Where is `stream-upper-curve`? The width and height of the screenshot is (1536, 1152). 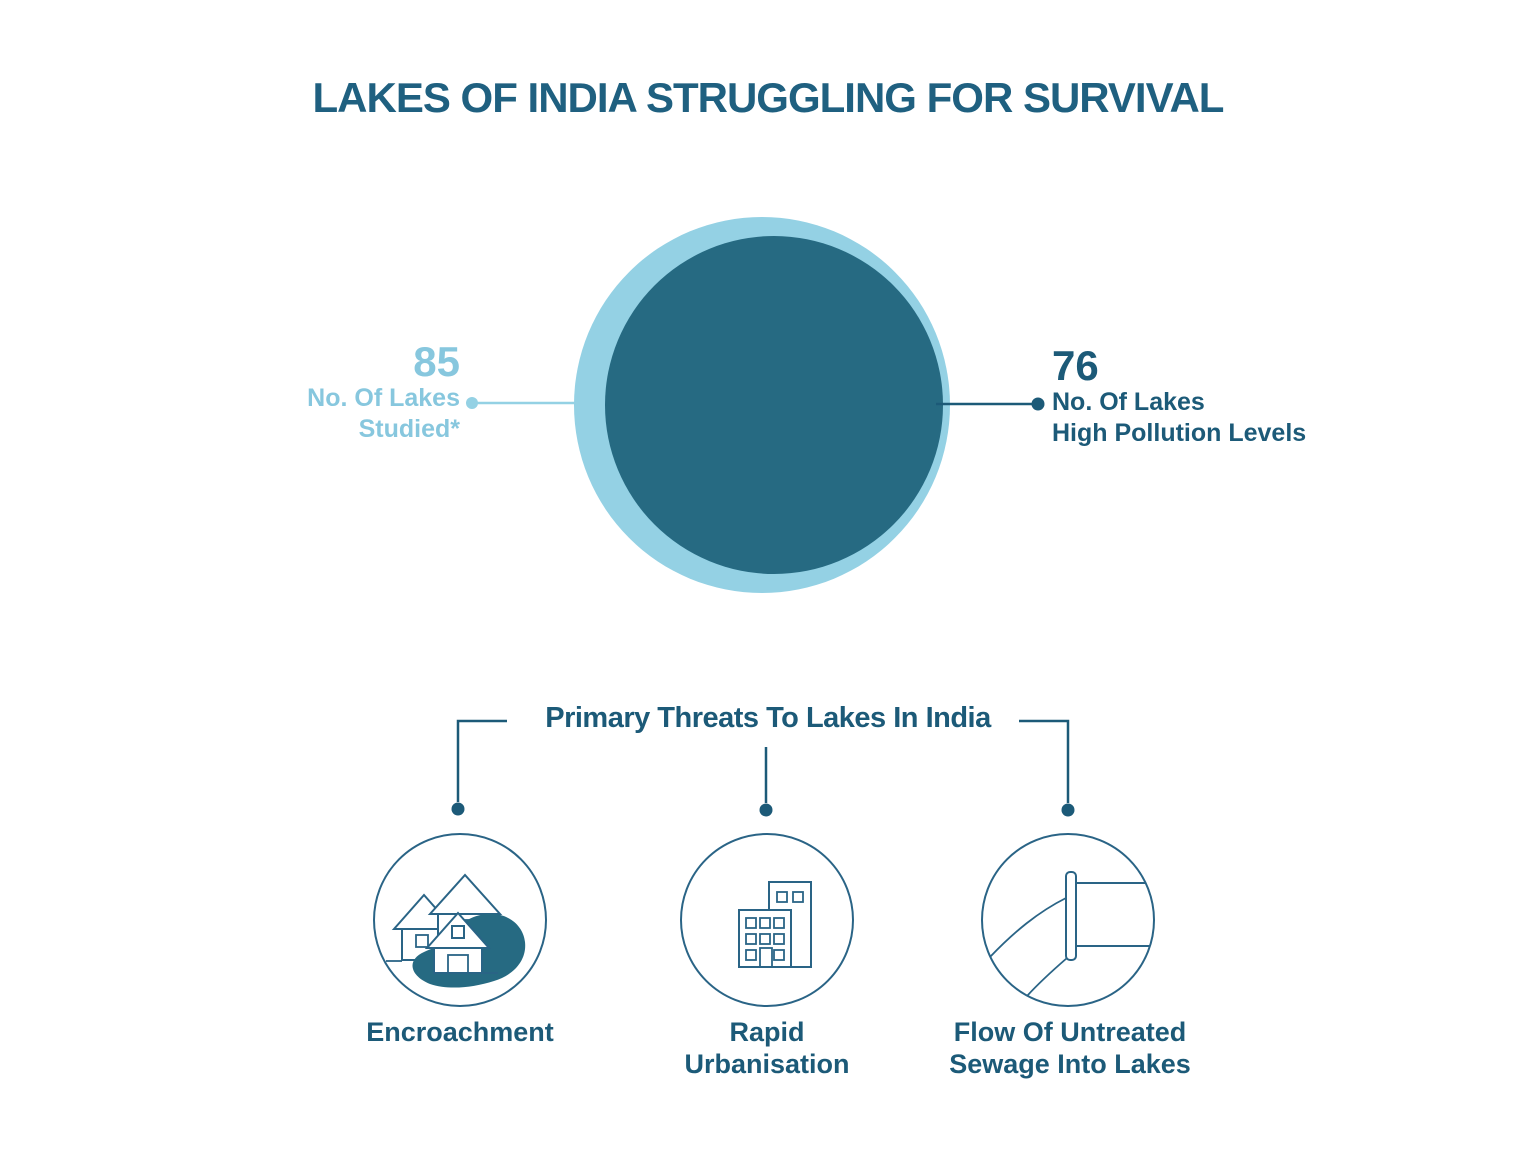 stream-upper-curve is located at coordinates (1028, 927).